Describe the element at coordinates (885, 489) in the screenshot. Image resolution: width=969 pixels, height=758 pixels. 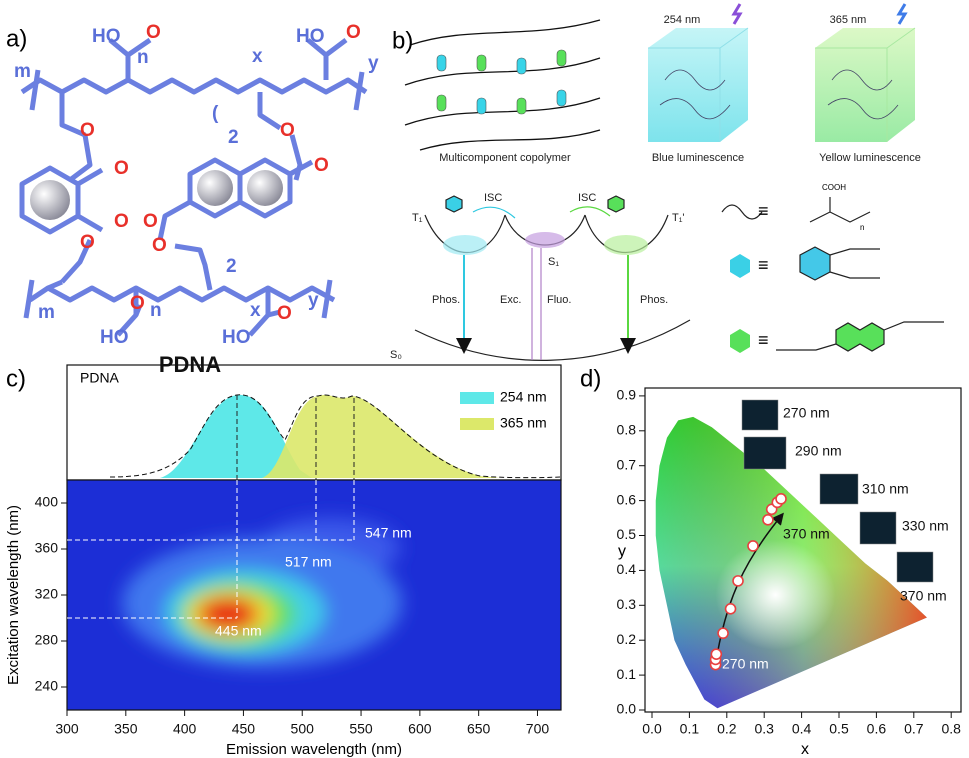
I see `wavelength-label: 310 nm` at that location.